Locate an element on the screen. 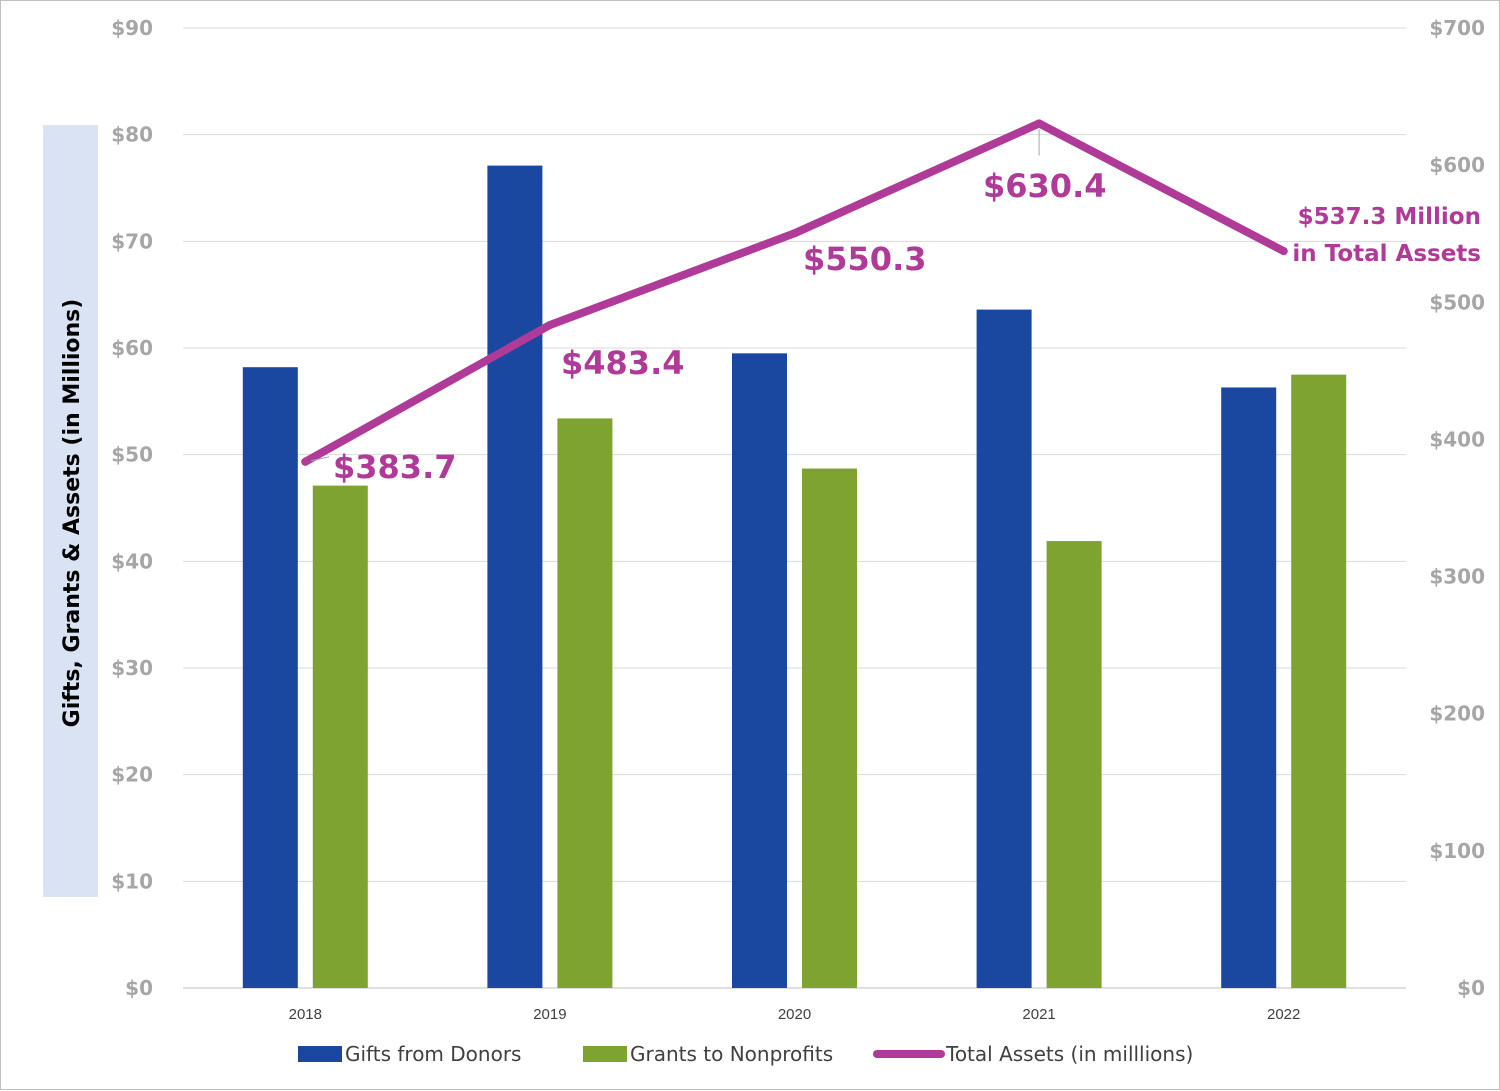 The width and height of the screenshot is (1500, 1091). left-tick-label: $90 is located at coordinates (132, 28).